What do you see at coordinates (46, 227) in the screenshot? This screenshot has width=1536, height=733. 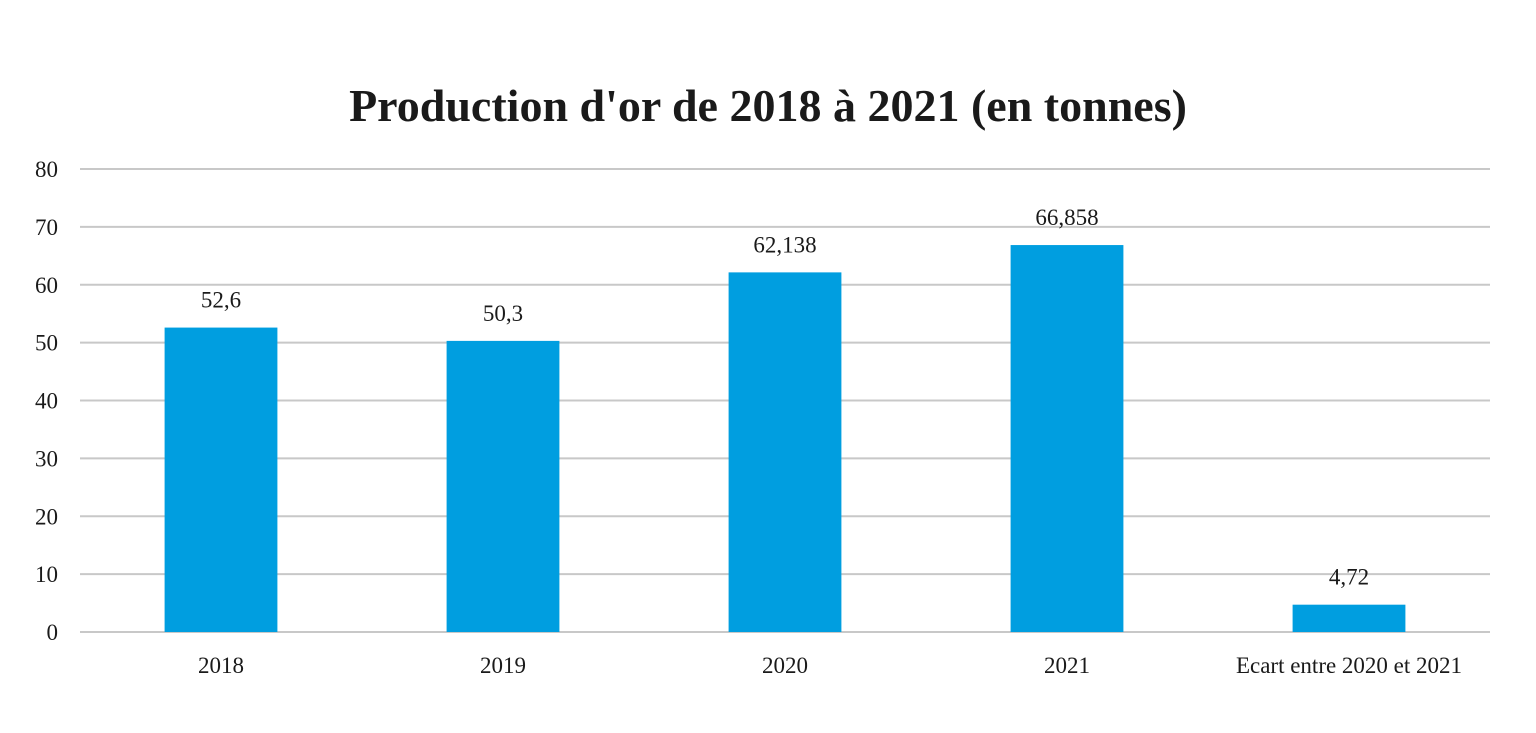 I see `y-tick-label: 70` at bounding box center [46, 227].